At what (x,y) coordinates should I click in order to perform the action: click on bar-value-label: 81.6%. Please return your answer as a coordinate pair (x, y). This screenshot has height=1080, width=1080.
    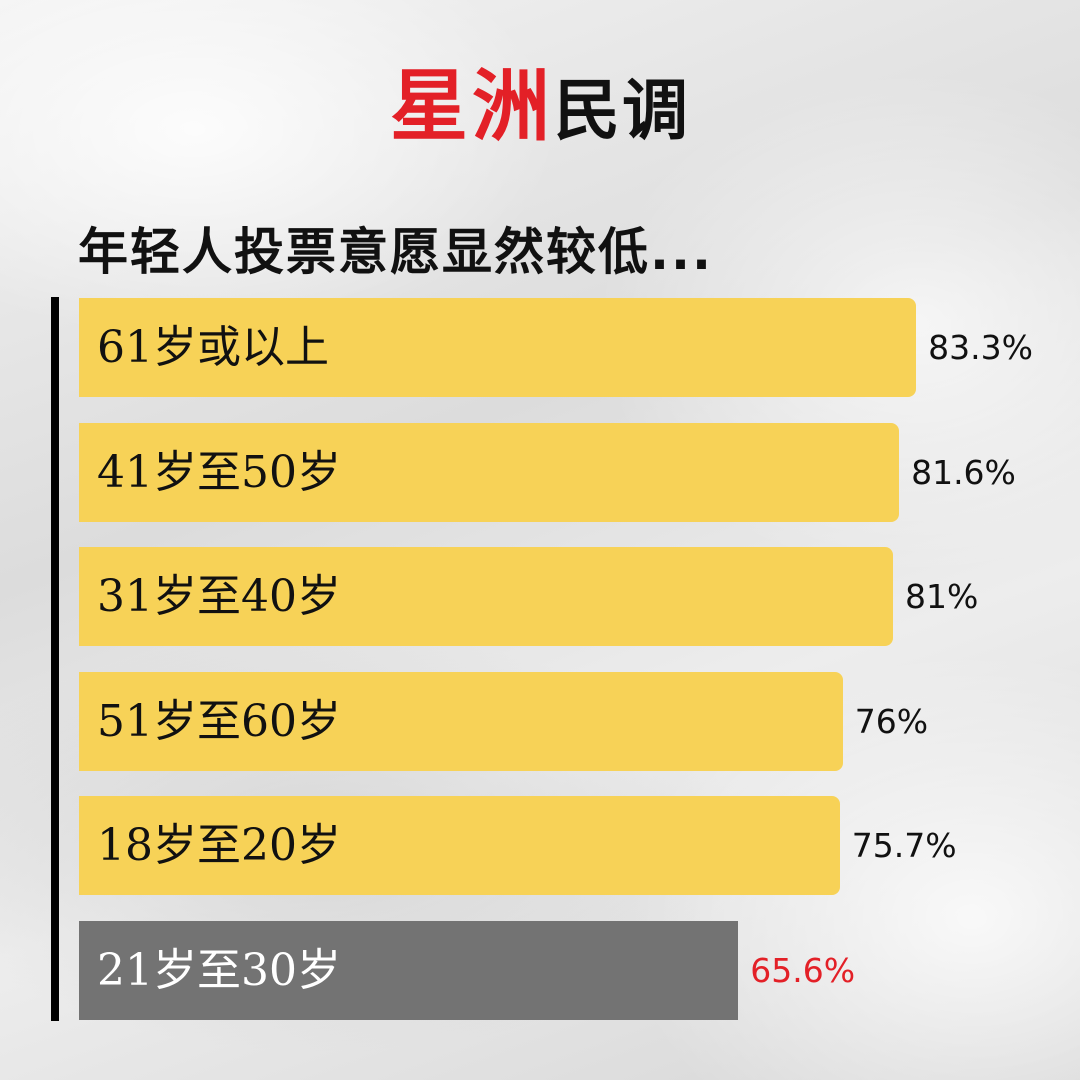
    Looking at the image, I should click on (963, 472).